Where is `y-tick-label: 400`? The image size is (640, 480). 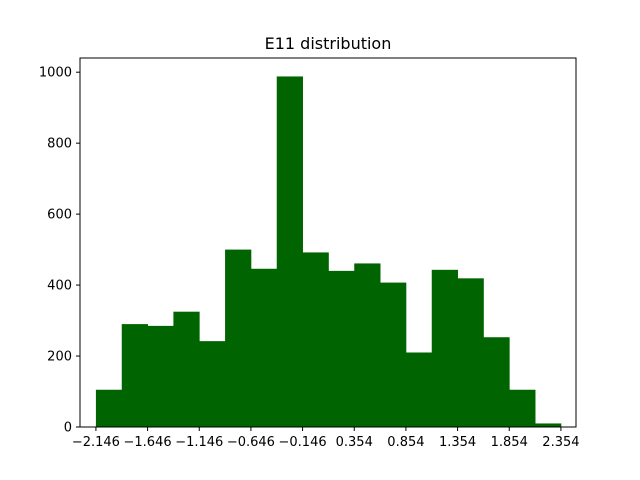
y-tick-label: 400 is located at coordinates (59, 286).